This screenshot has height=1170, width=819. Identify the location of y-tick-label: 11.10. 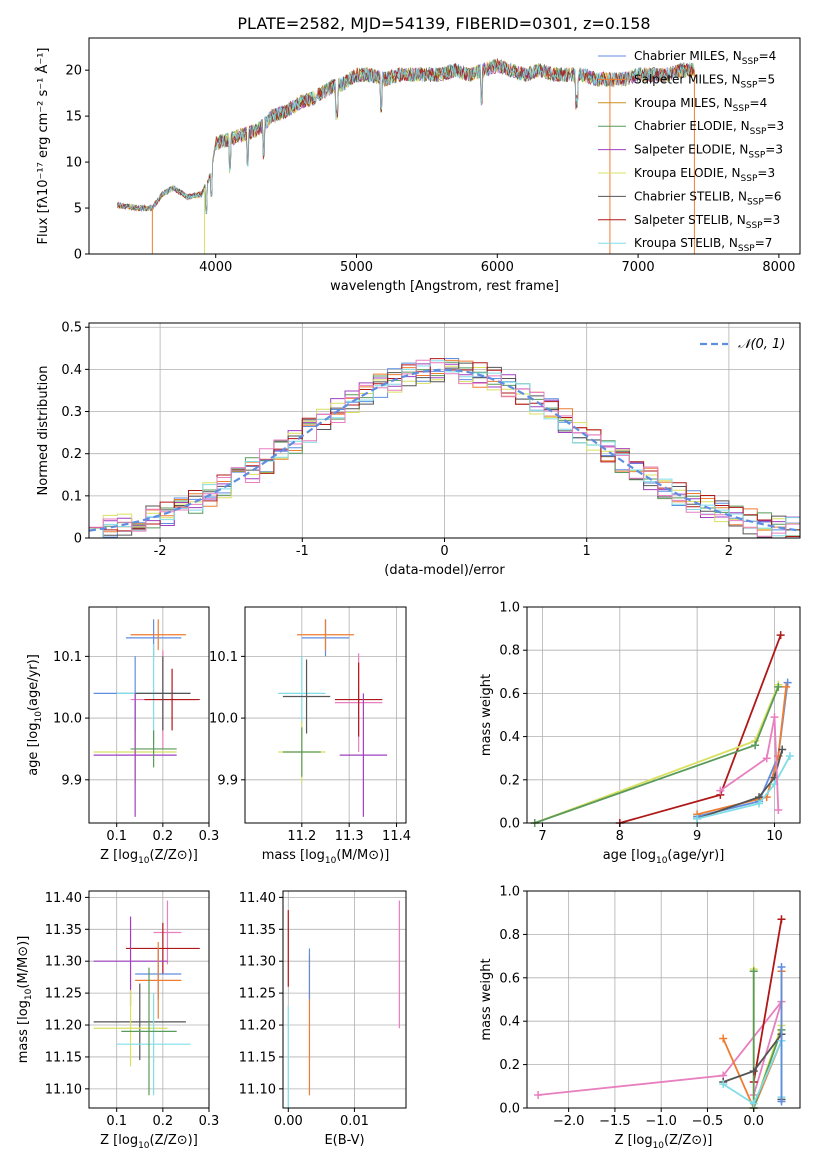
(63, 1089).